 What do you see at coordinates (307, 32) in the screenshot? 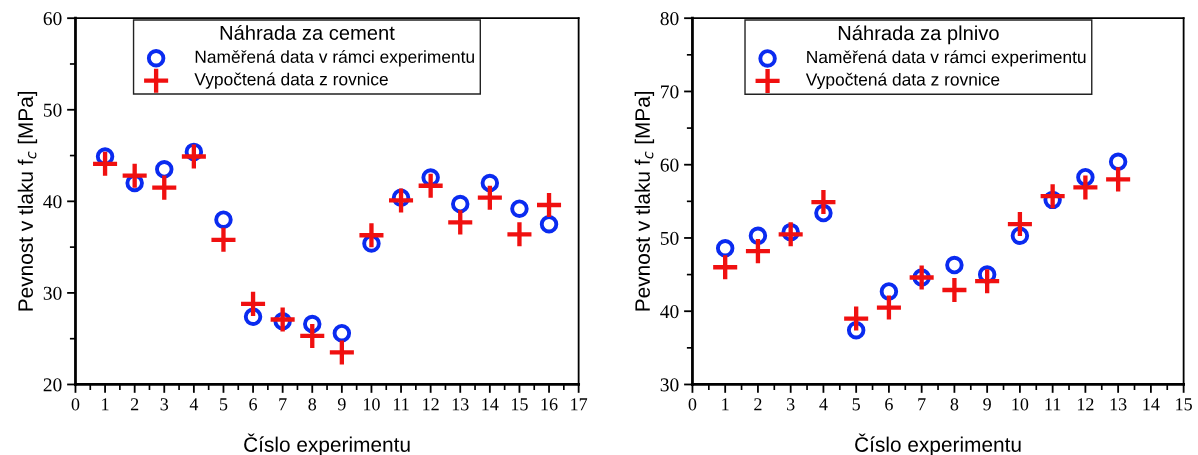
I see `legend-title: Náhrada za cement` at bounding box center [307, 32].